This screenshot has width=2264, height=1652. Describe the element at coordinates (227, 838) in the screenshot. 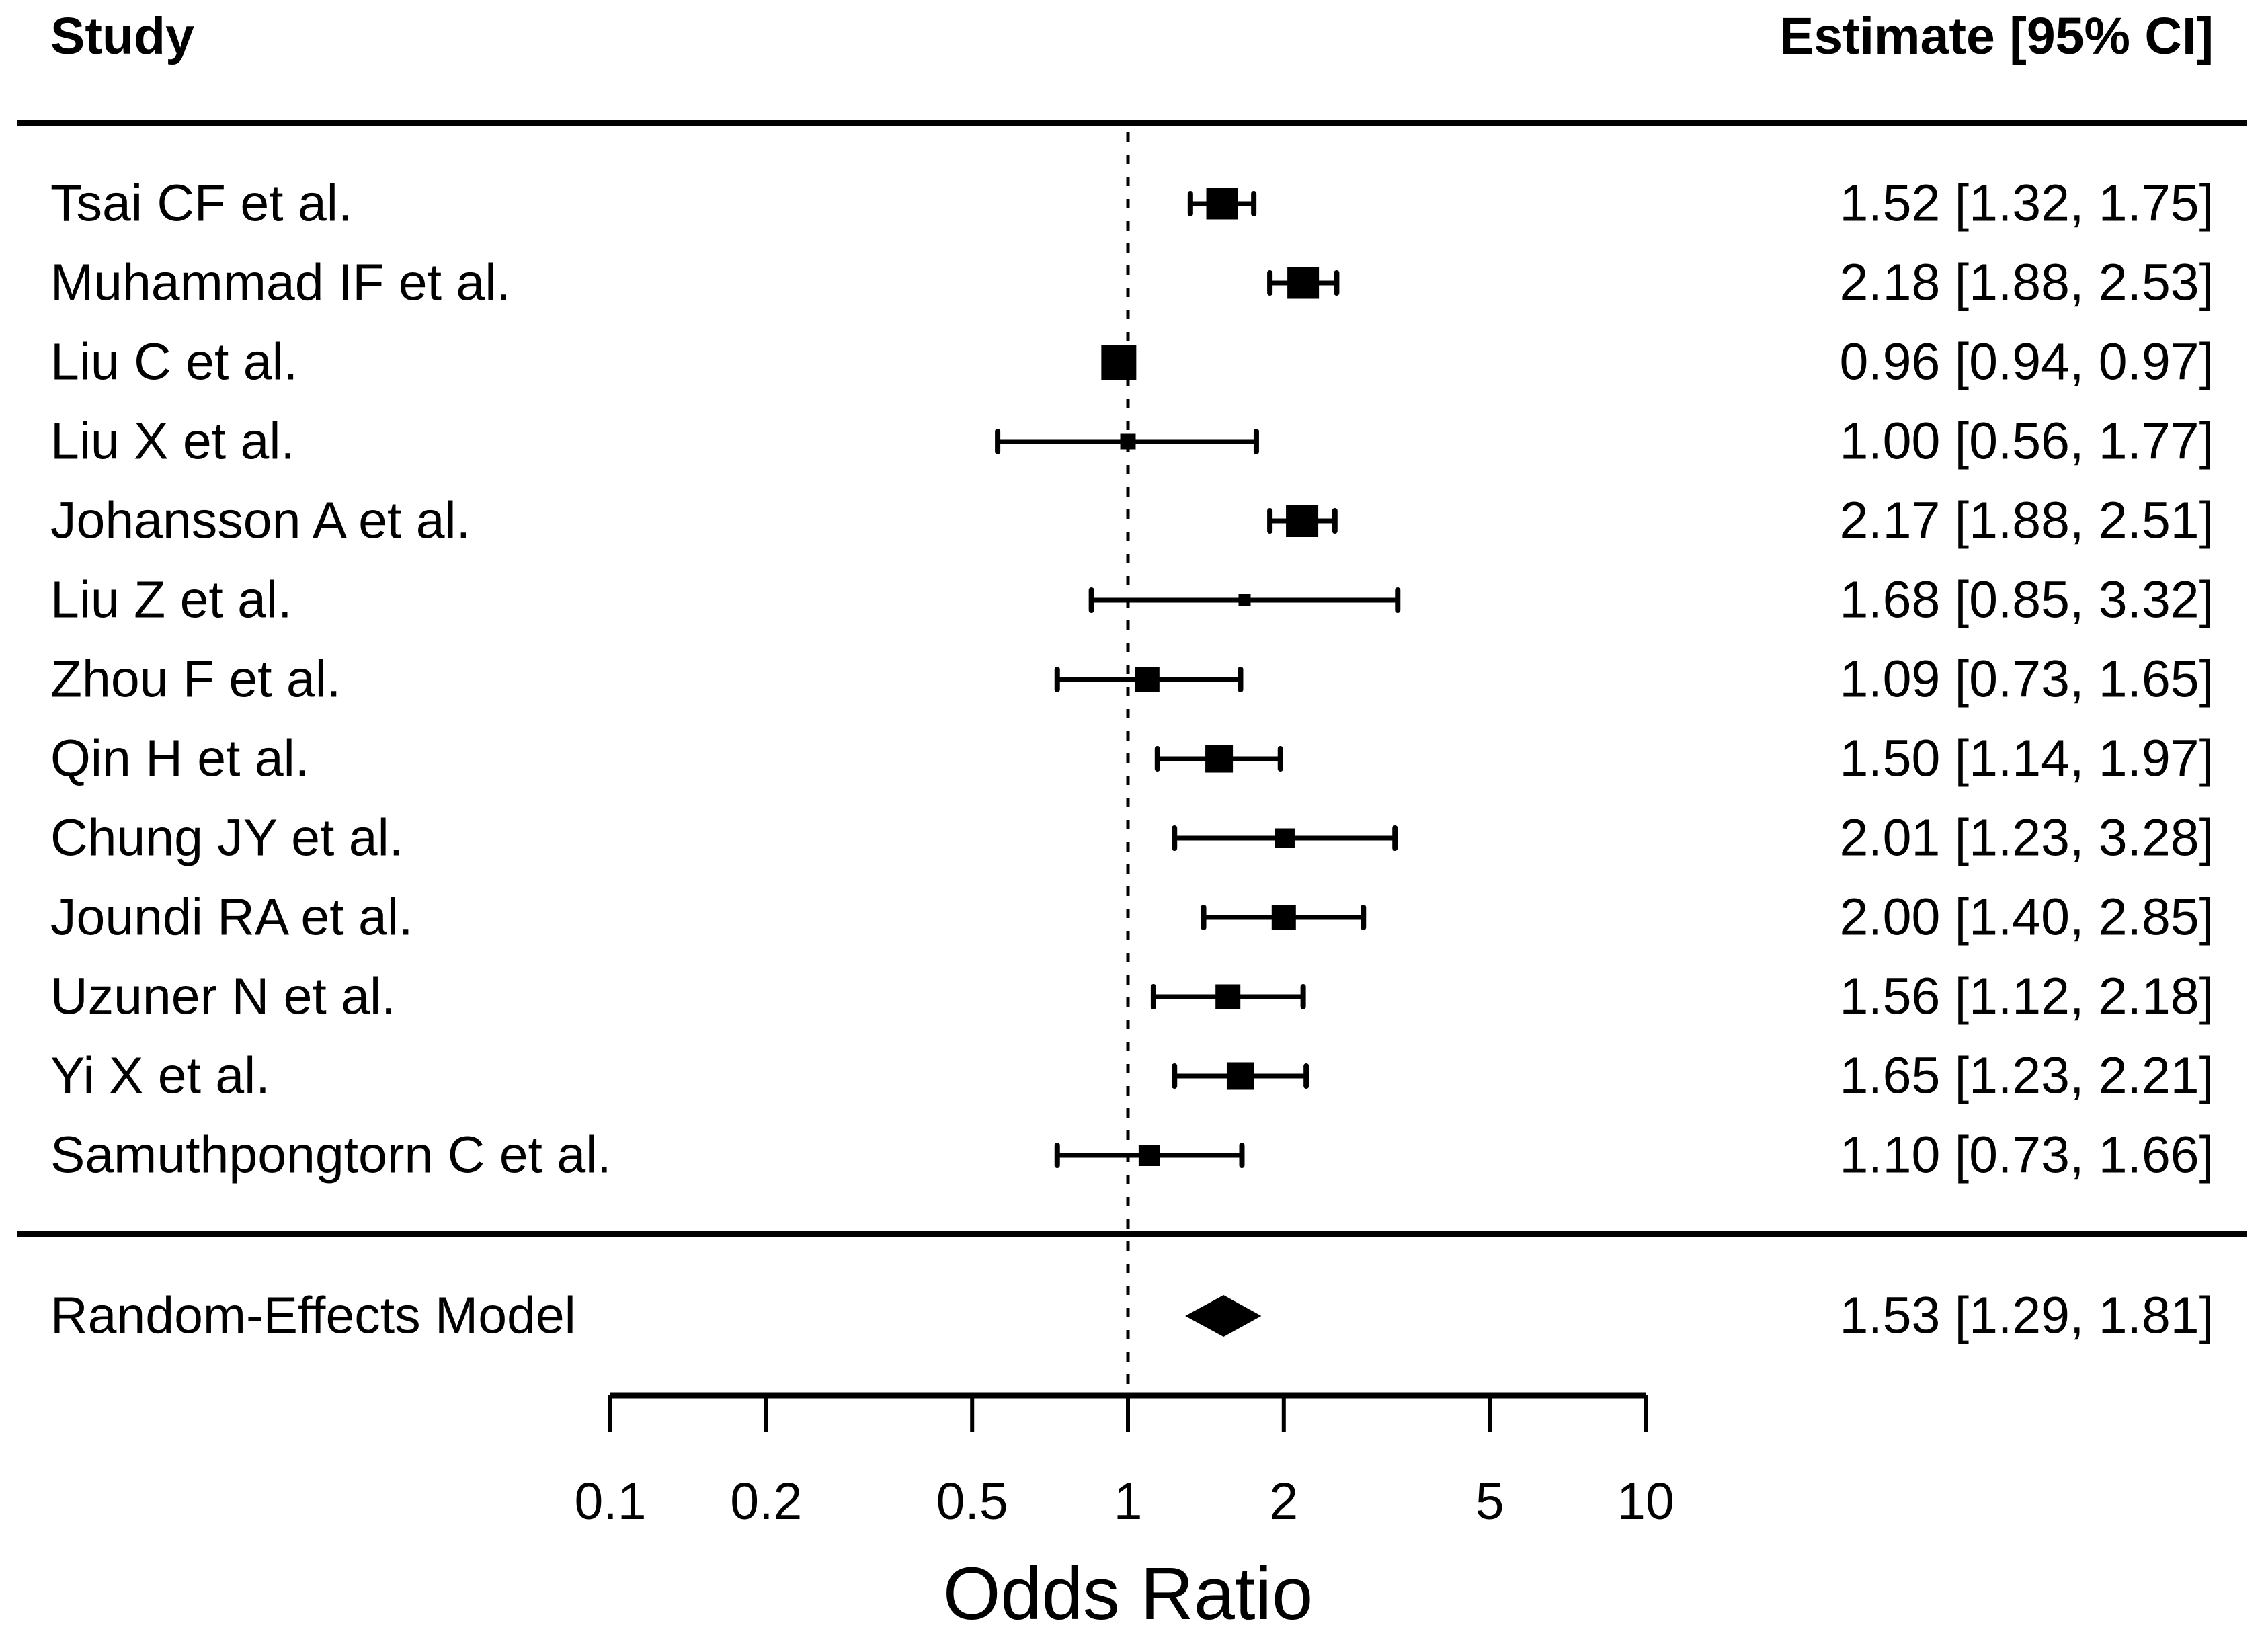

I see `study-name: Chung JY et al.` at that location.